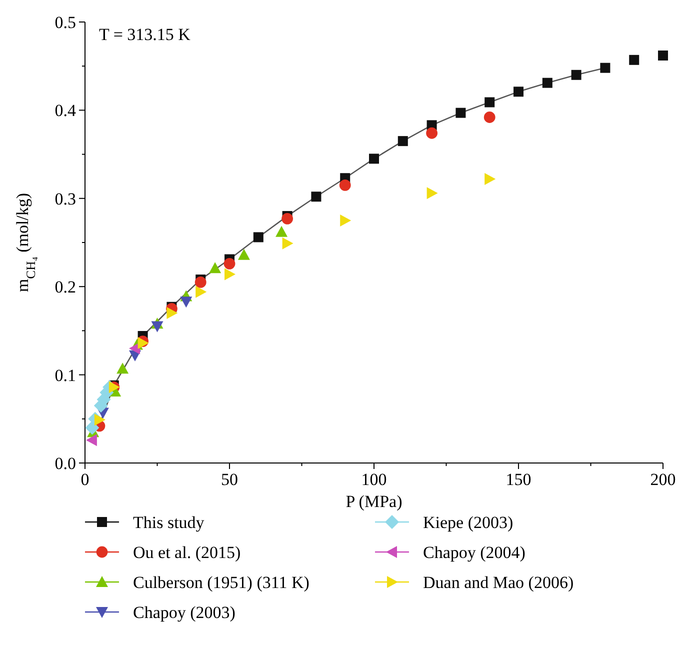  What do you see at coordinates (229, 479) in the screenshot?
I see `x-tick-label: 50` at bounding box center [229, 479].